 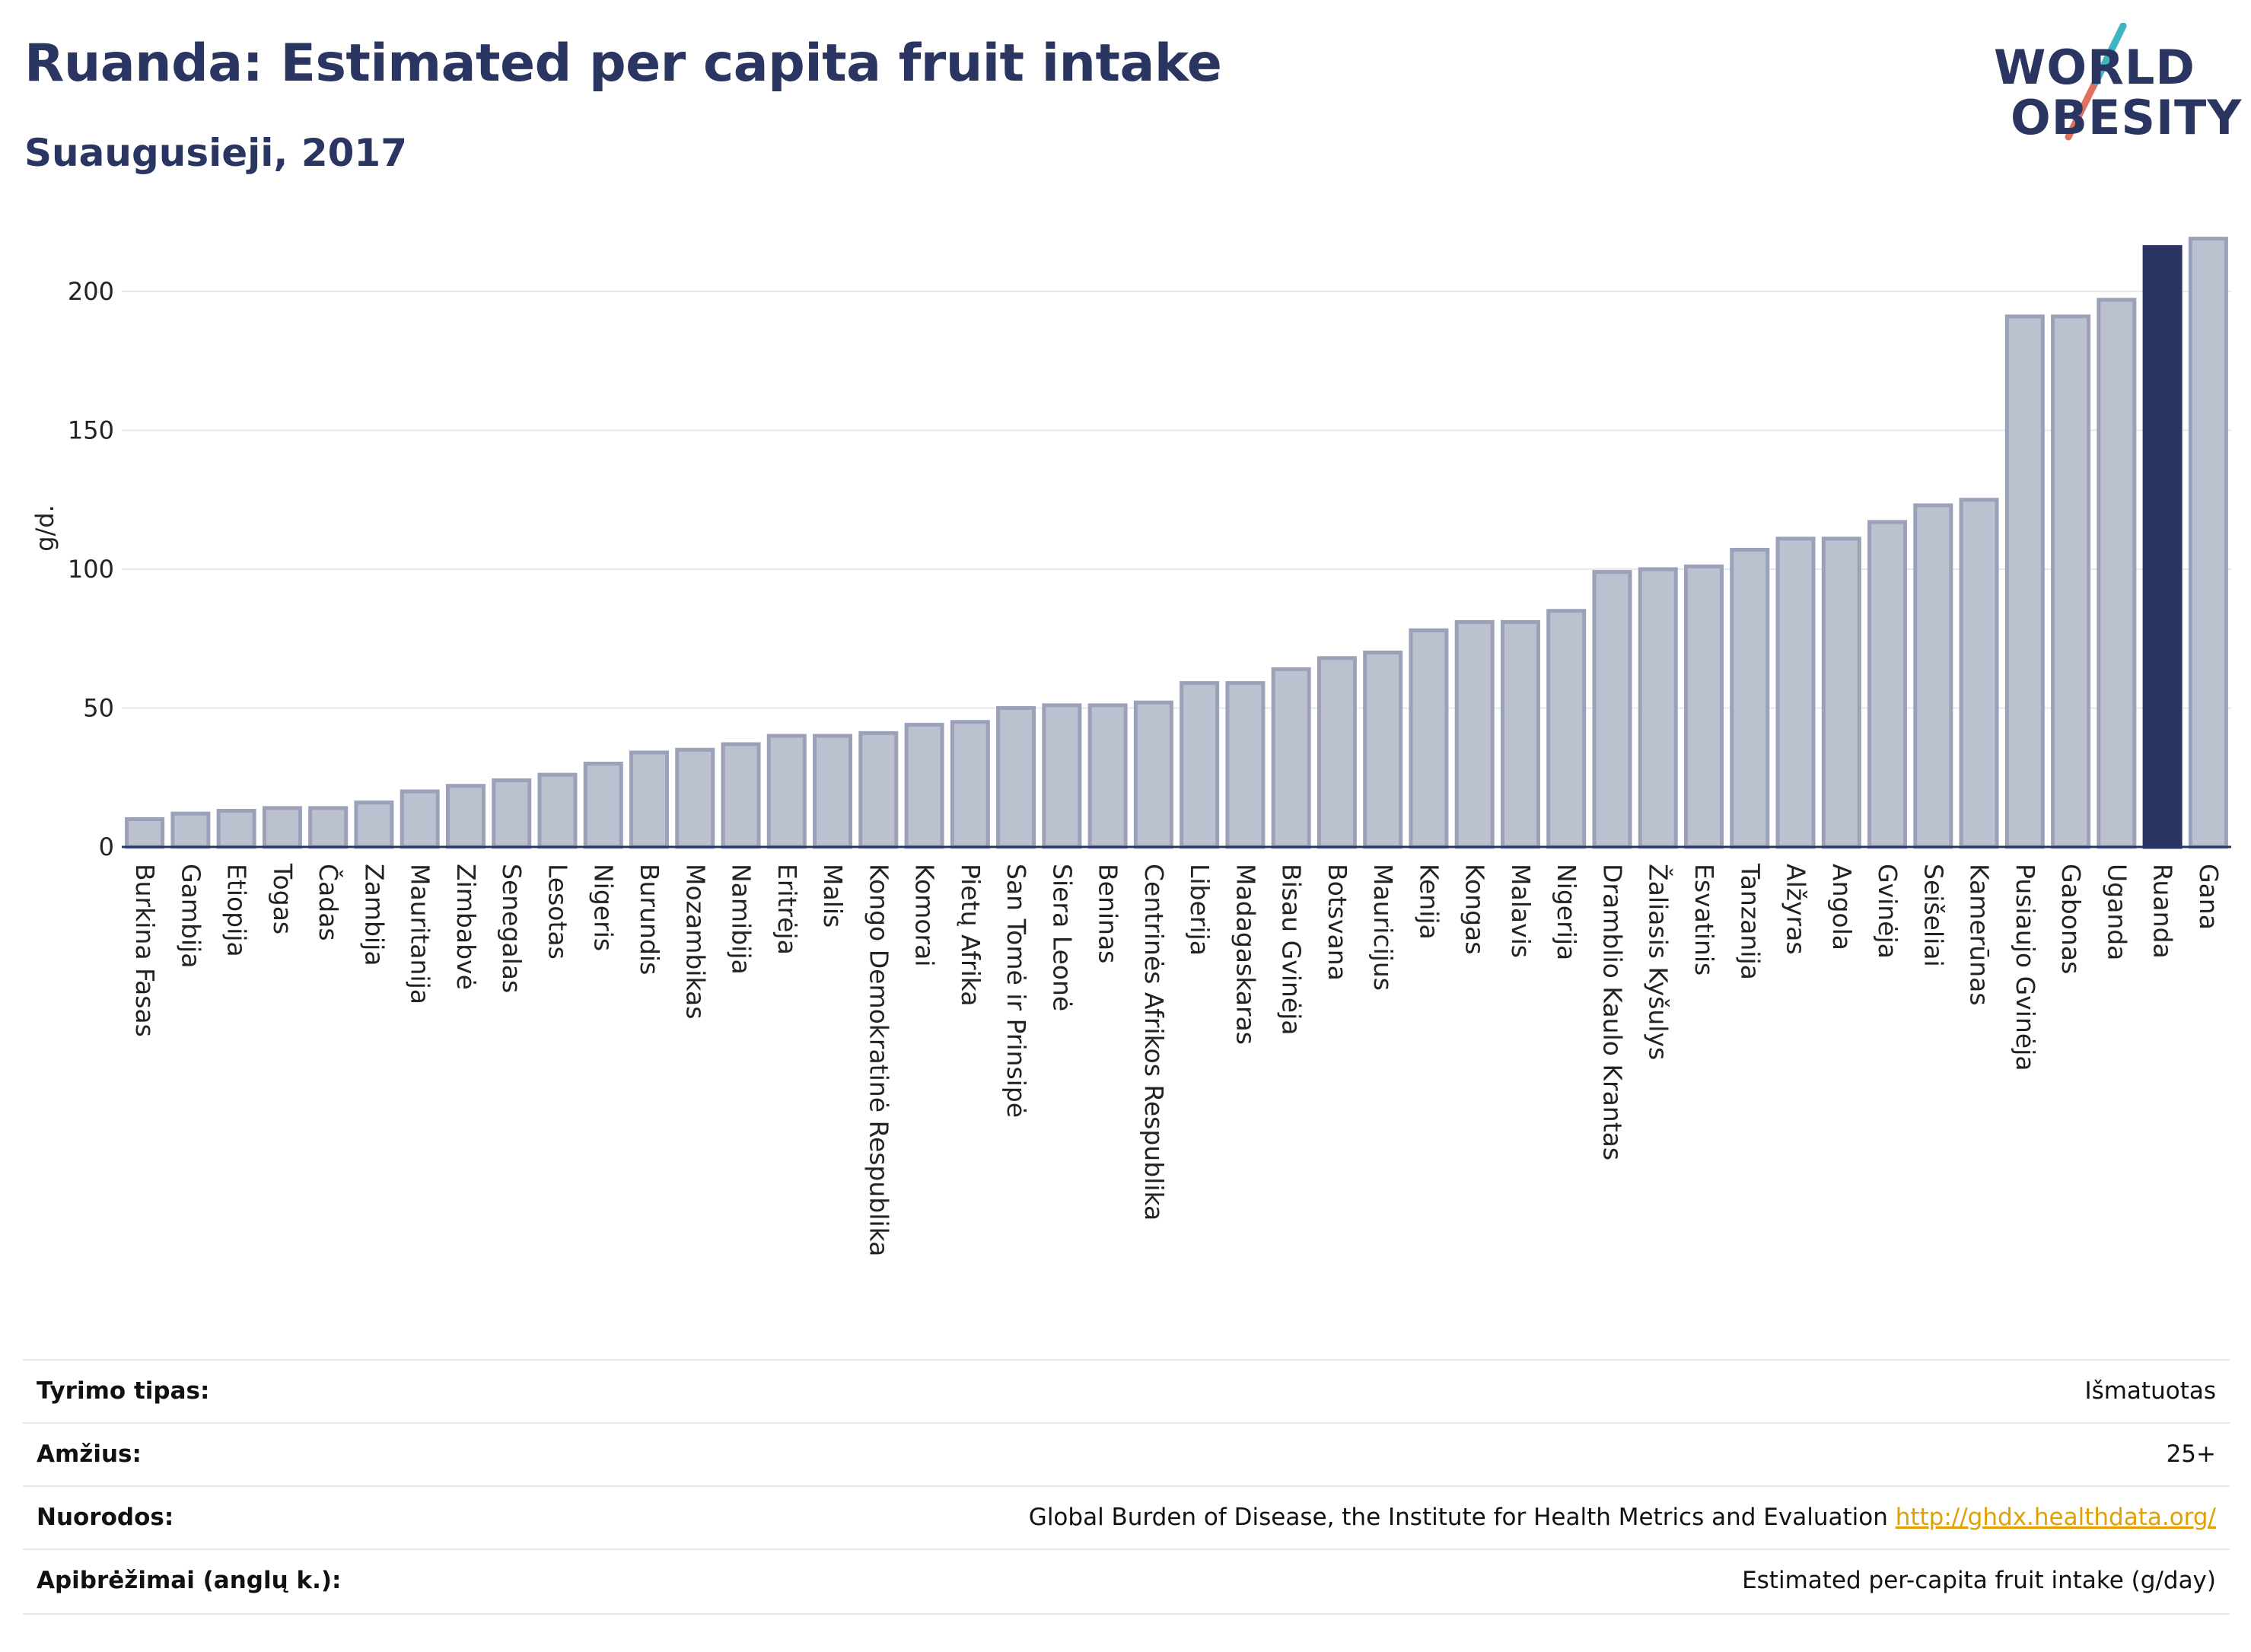 I want to click on x-tick-label: Zimbabvė, so click(x=466, y=927).